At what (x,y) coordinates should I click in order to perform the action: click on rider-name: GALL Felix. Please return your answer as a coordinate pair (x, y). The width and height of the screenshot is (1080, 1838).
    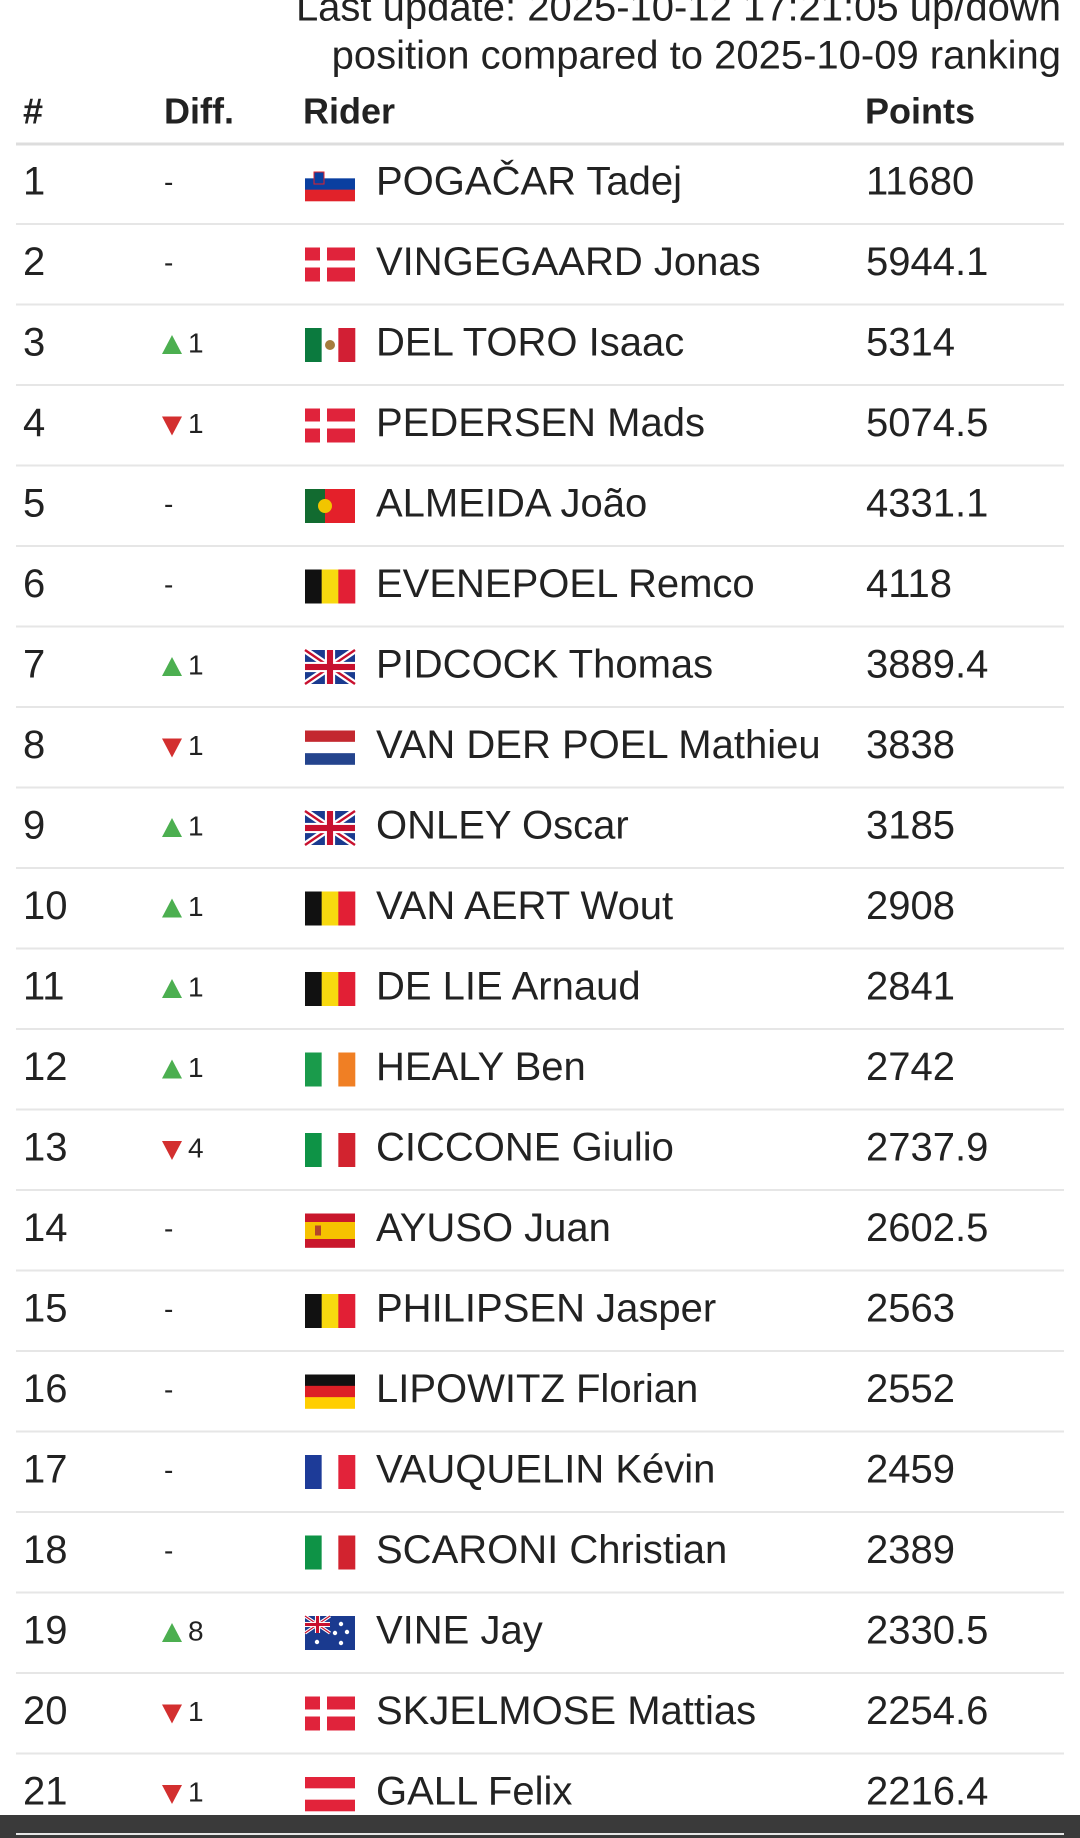
    Looking at the image, I should click on (474, 1792).